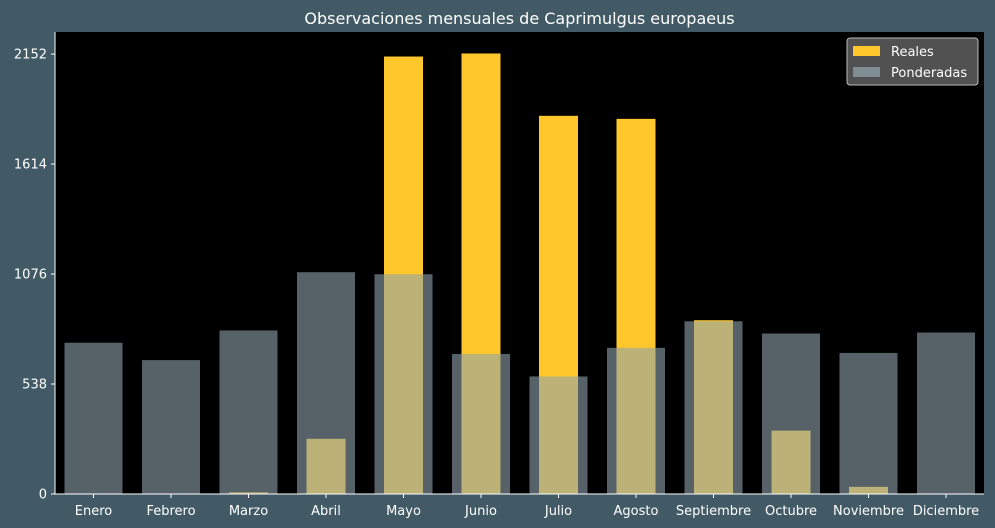 The image size is (995, 528). Describe the element at coordinates (248, 412) in the screenshot. I see `bar-weighted-marzo` at that location.